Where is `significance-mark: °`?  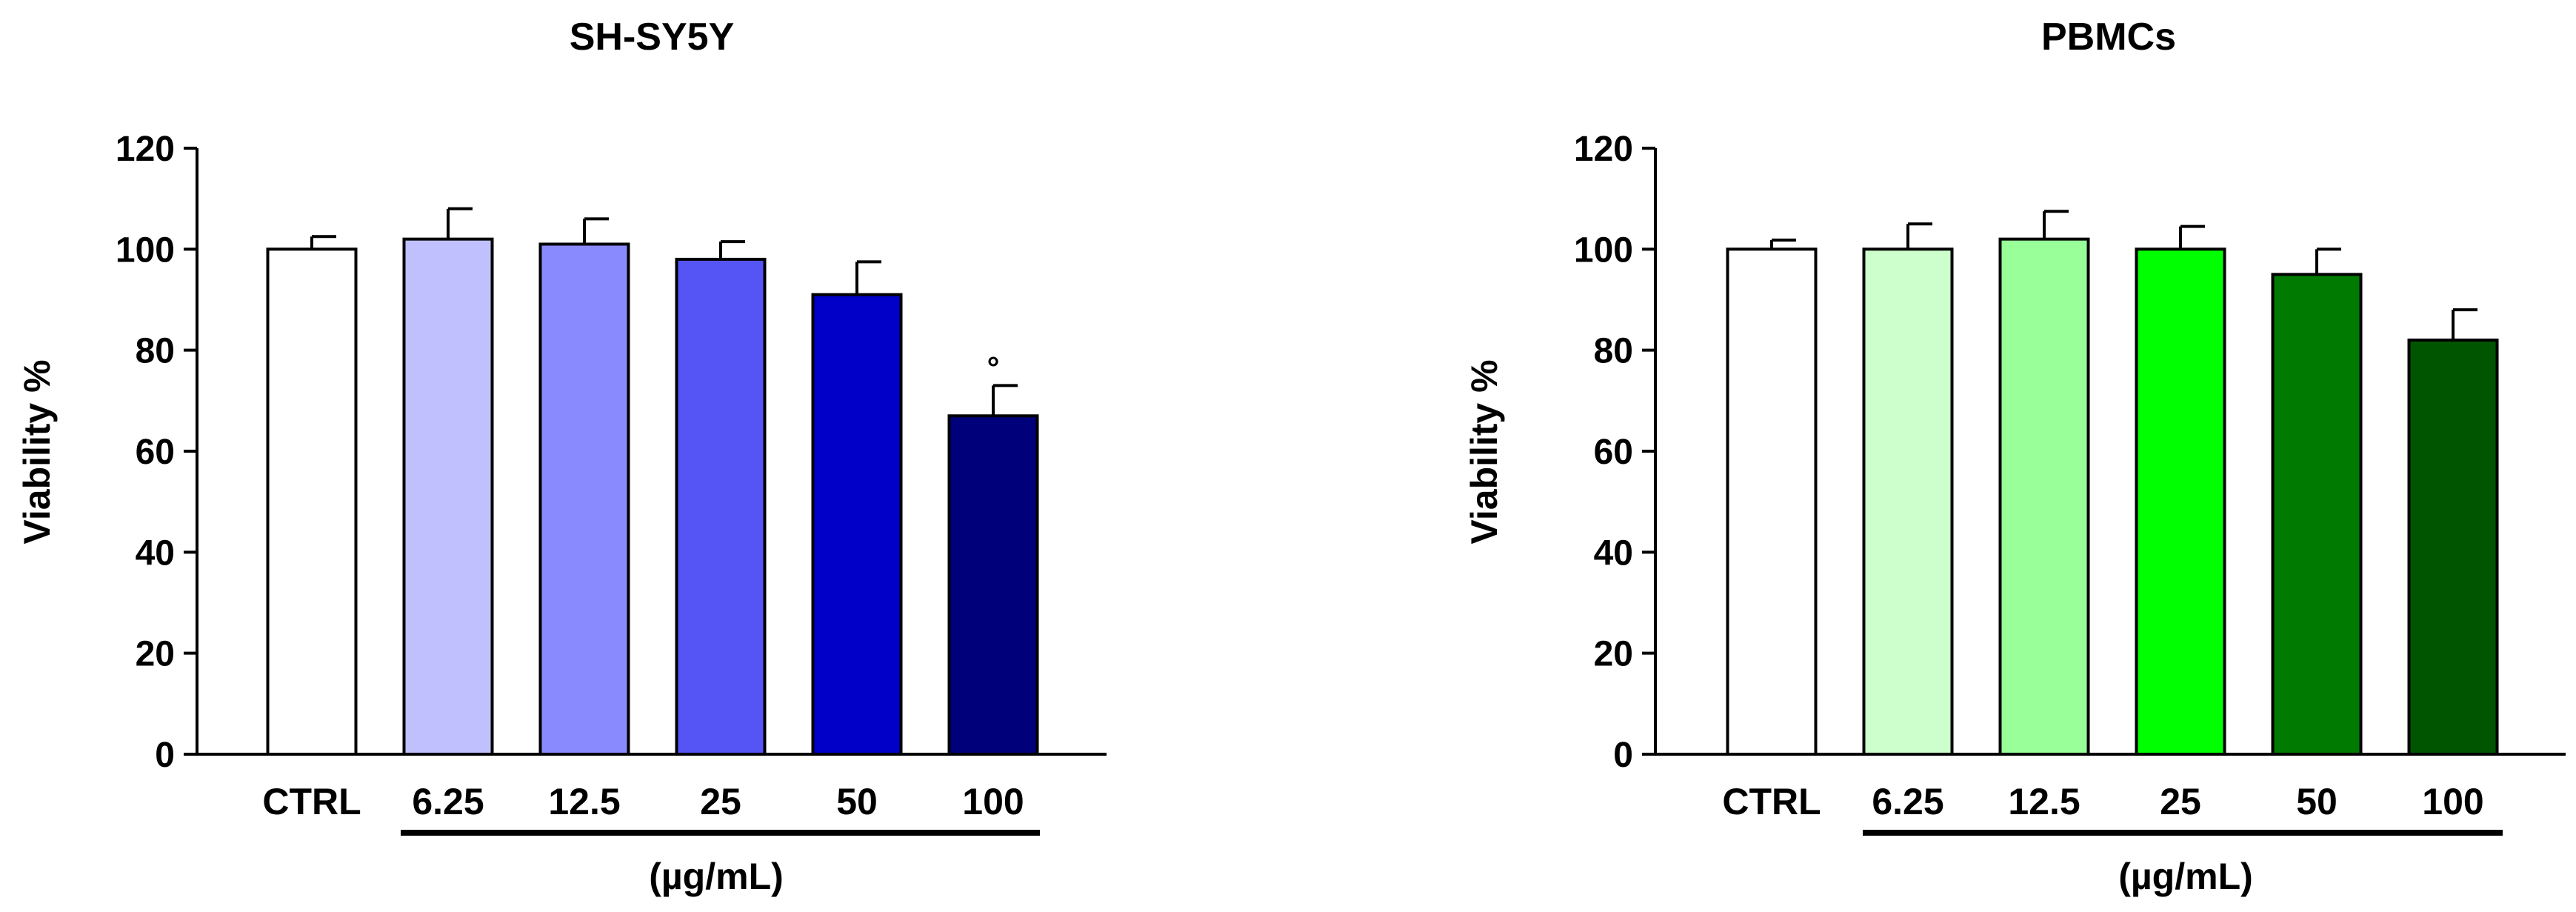 significance-mark: ° is located at coordinates (993, 367).